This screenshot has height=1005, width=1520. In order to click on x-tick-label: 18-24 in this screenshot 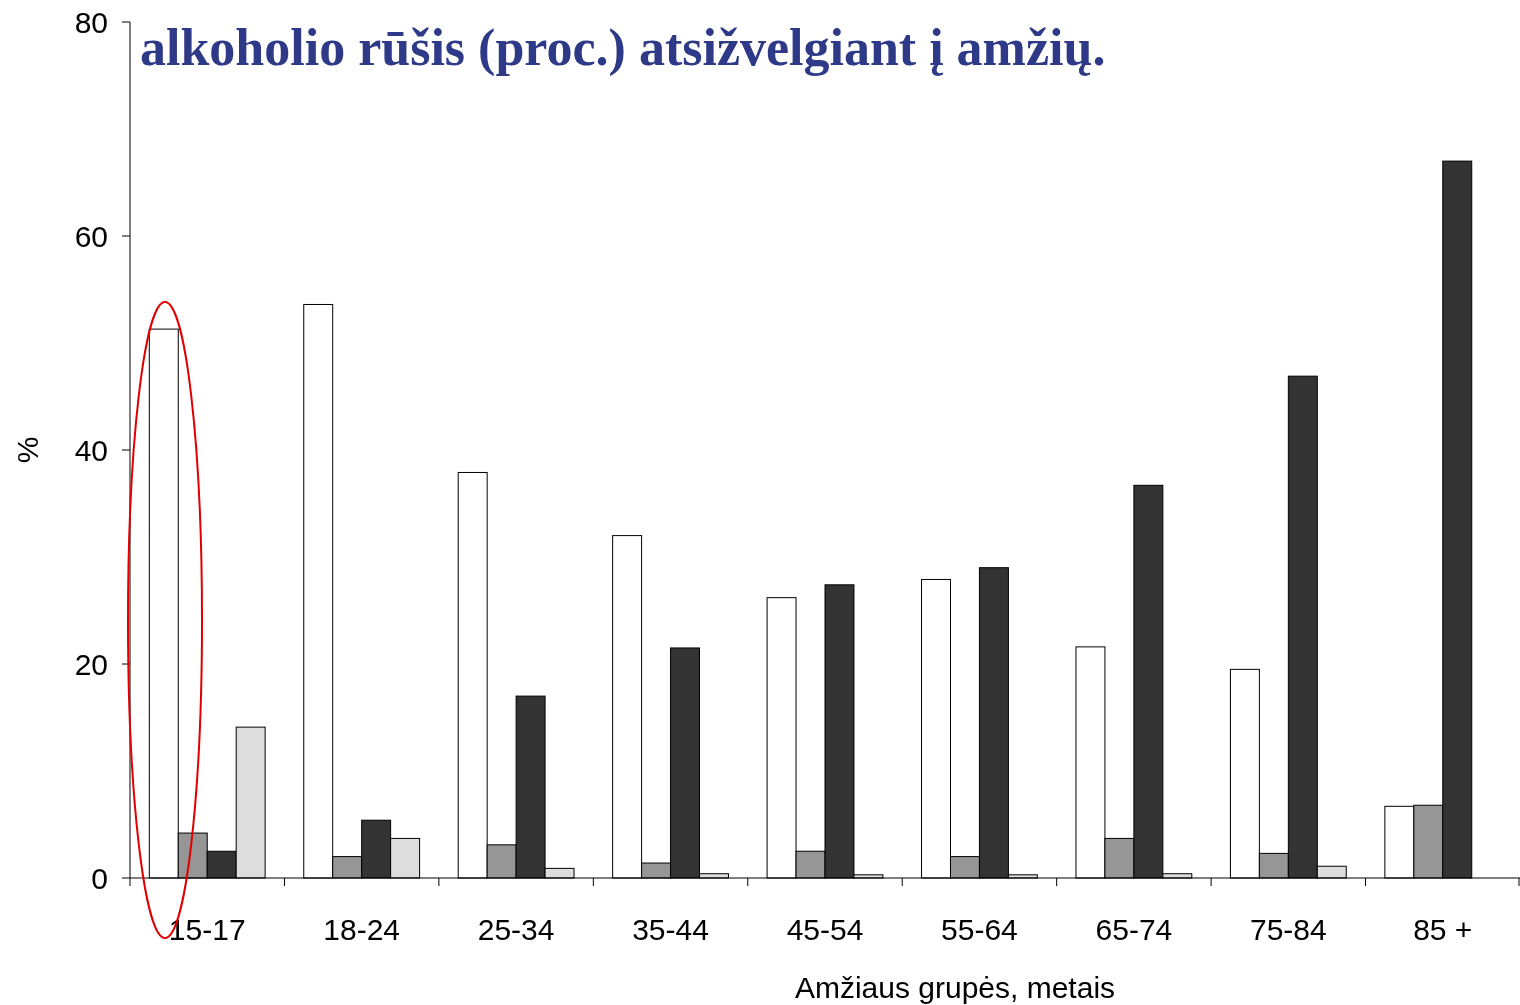, I will do `click(362, 929)`.